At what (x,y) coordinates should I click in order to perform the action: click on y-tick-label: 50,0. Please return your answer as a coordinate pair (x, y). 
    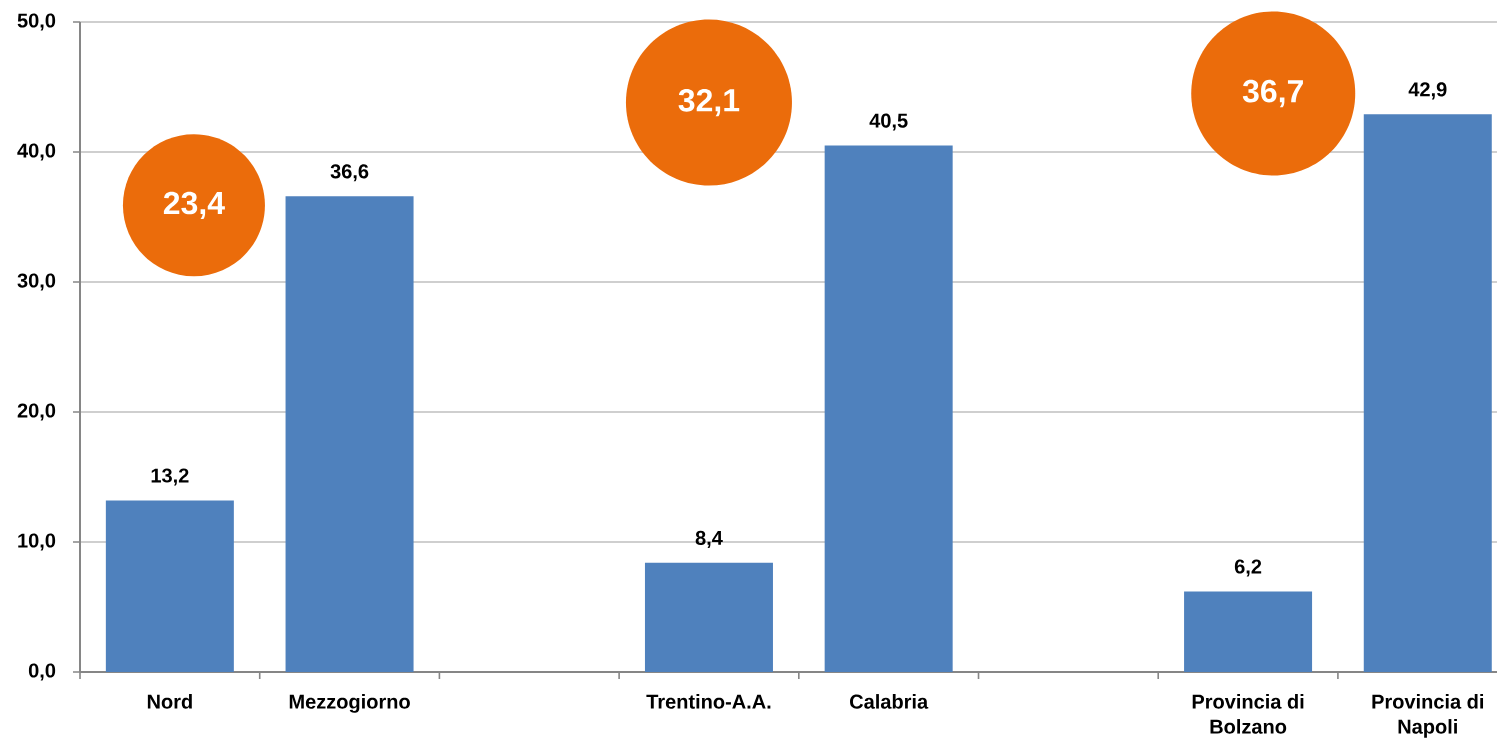
    Looking at the image, I should click on (36, 22).